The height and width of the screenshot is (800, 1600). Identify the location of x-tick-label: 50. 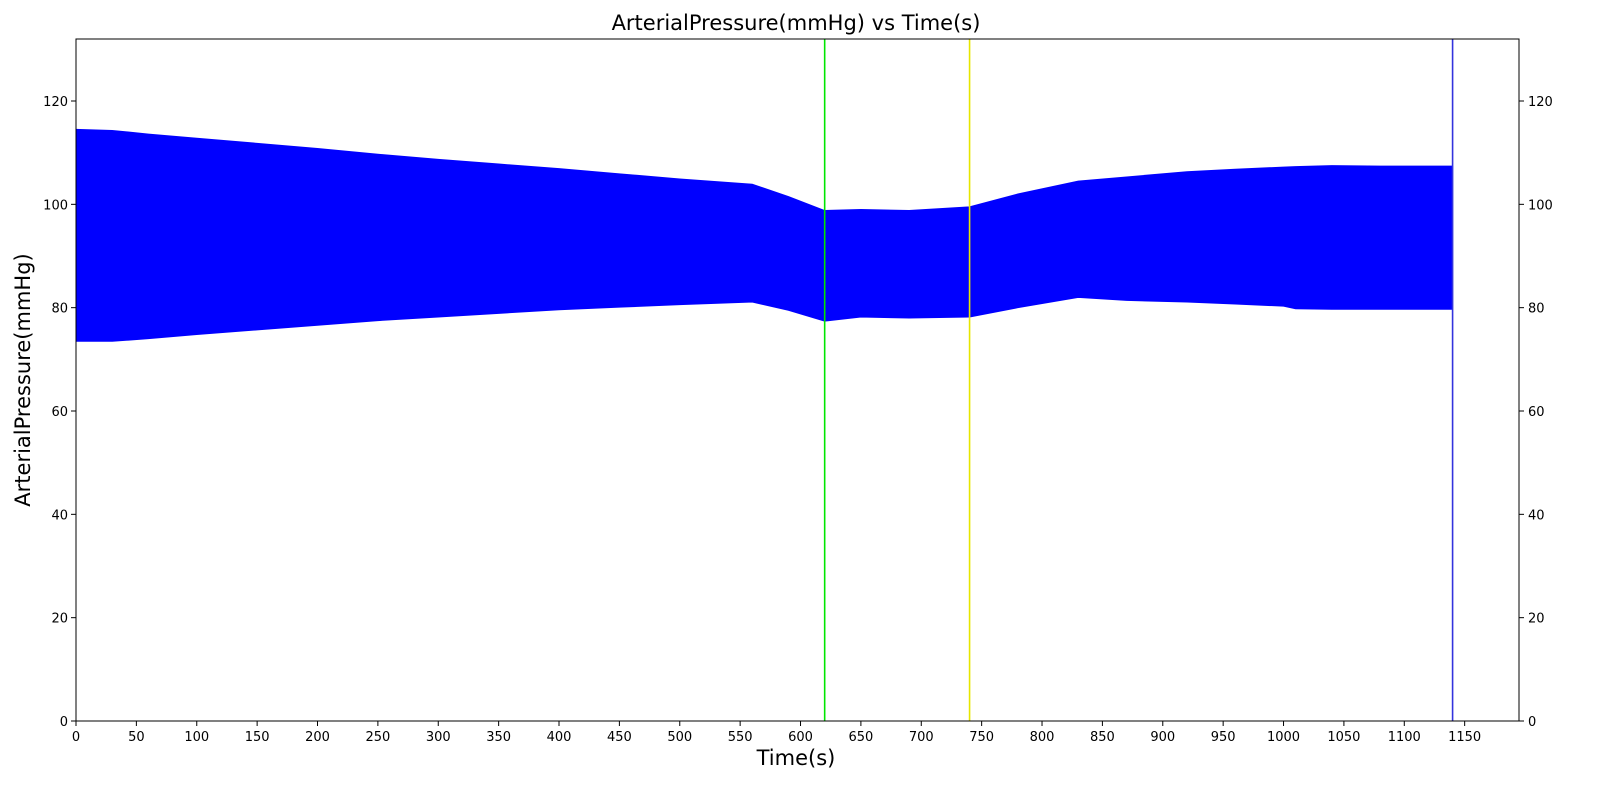
(136, 737).